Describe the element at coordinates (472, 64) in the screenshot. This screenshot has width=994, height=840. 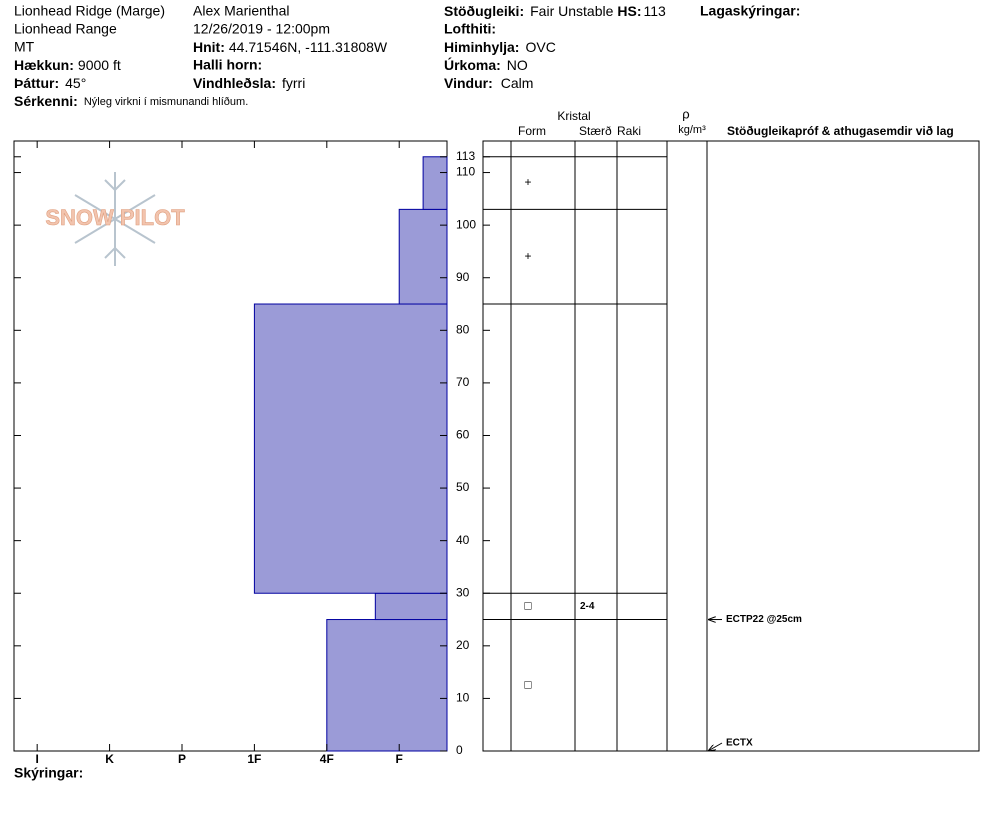
I see `label: Úrkoma:` at that location.